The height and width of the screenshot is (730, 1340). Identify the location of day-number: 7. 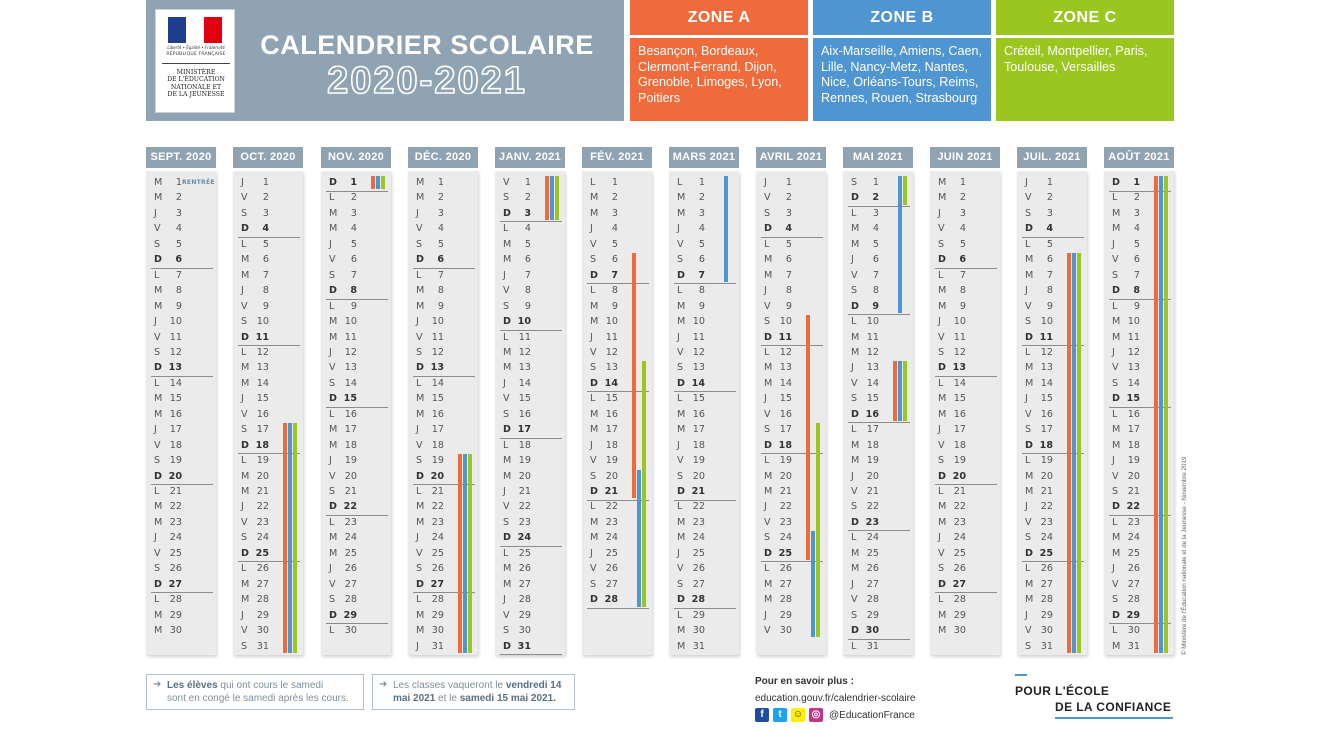
(701, 275).